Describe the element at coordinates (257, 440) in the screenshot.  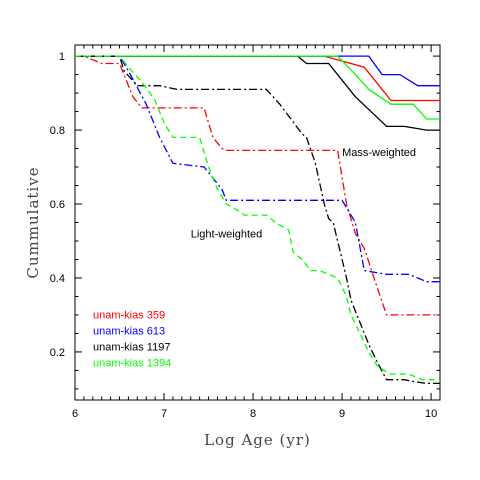
I see `x-axis-title: Log Age (yr)` at that location.